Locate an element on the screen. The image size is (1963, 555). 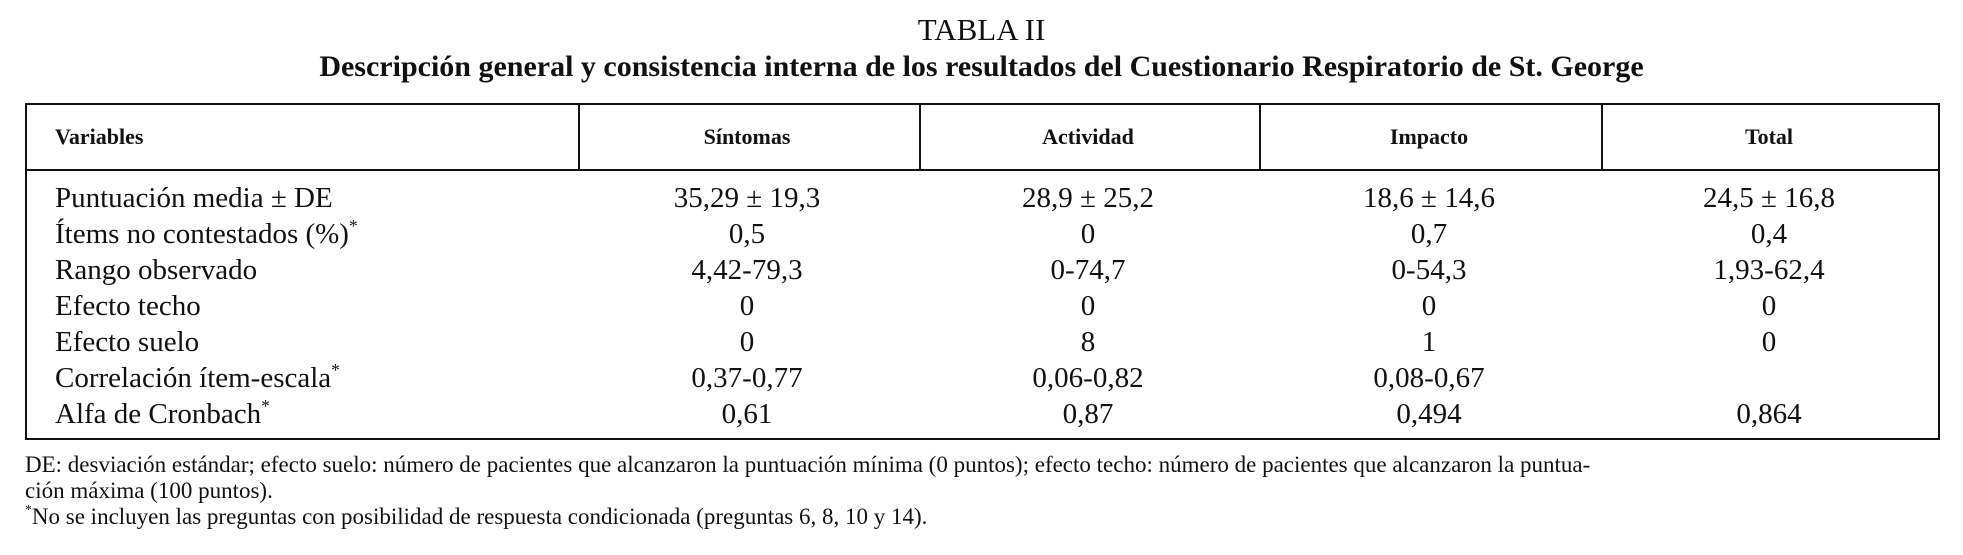
table-title: TABLA II is located at coordinates (981, 29).